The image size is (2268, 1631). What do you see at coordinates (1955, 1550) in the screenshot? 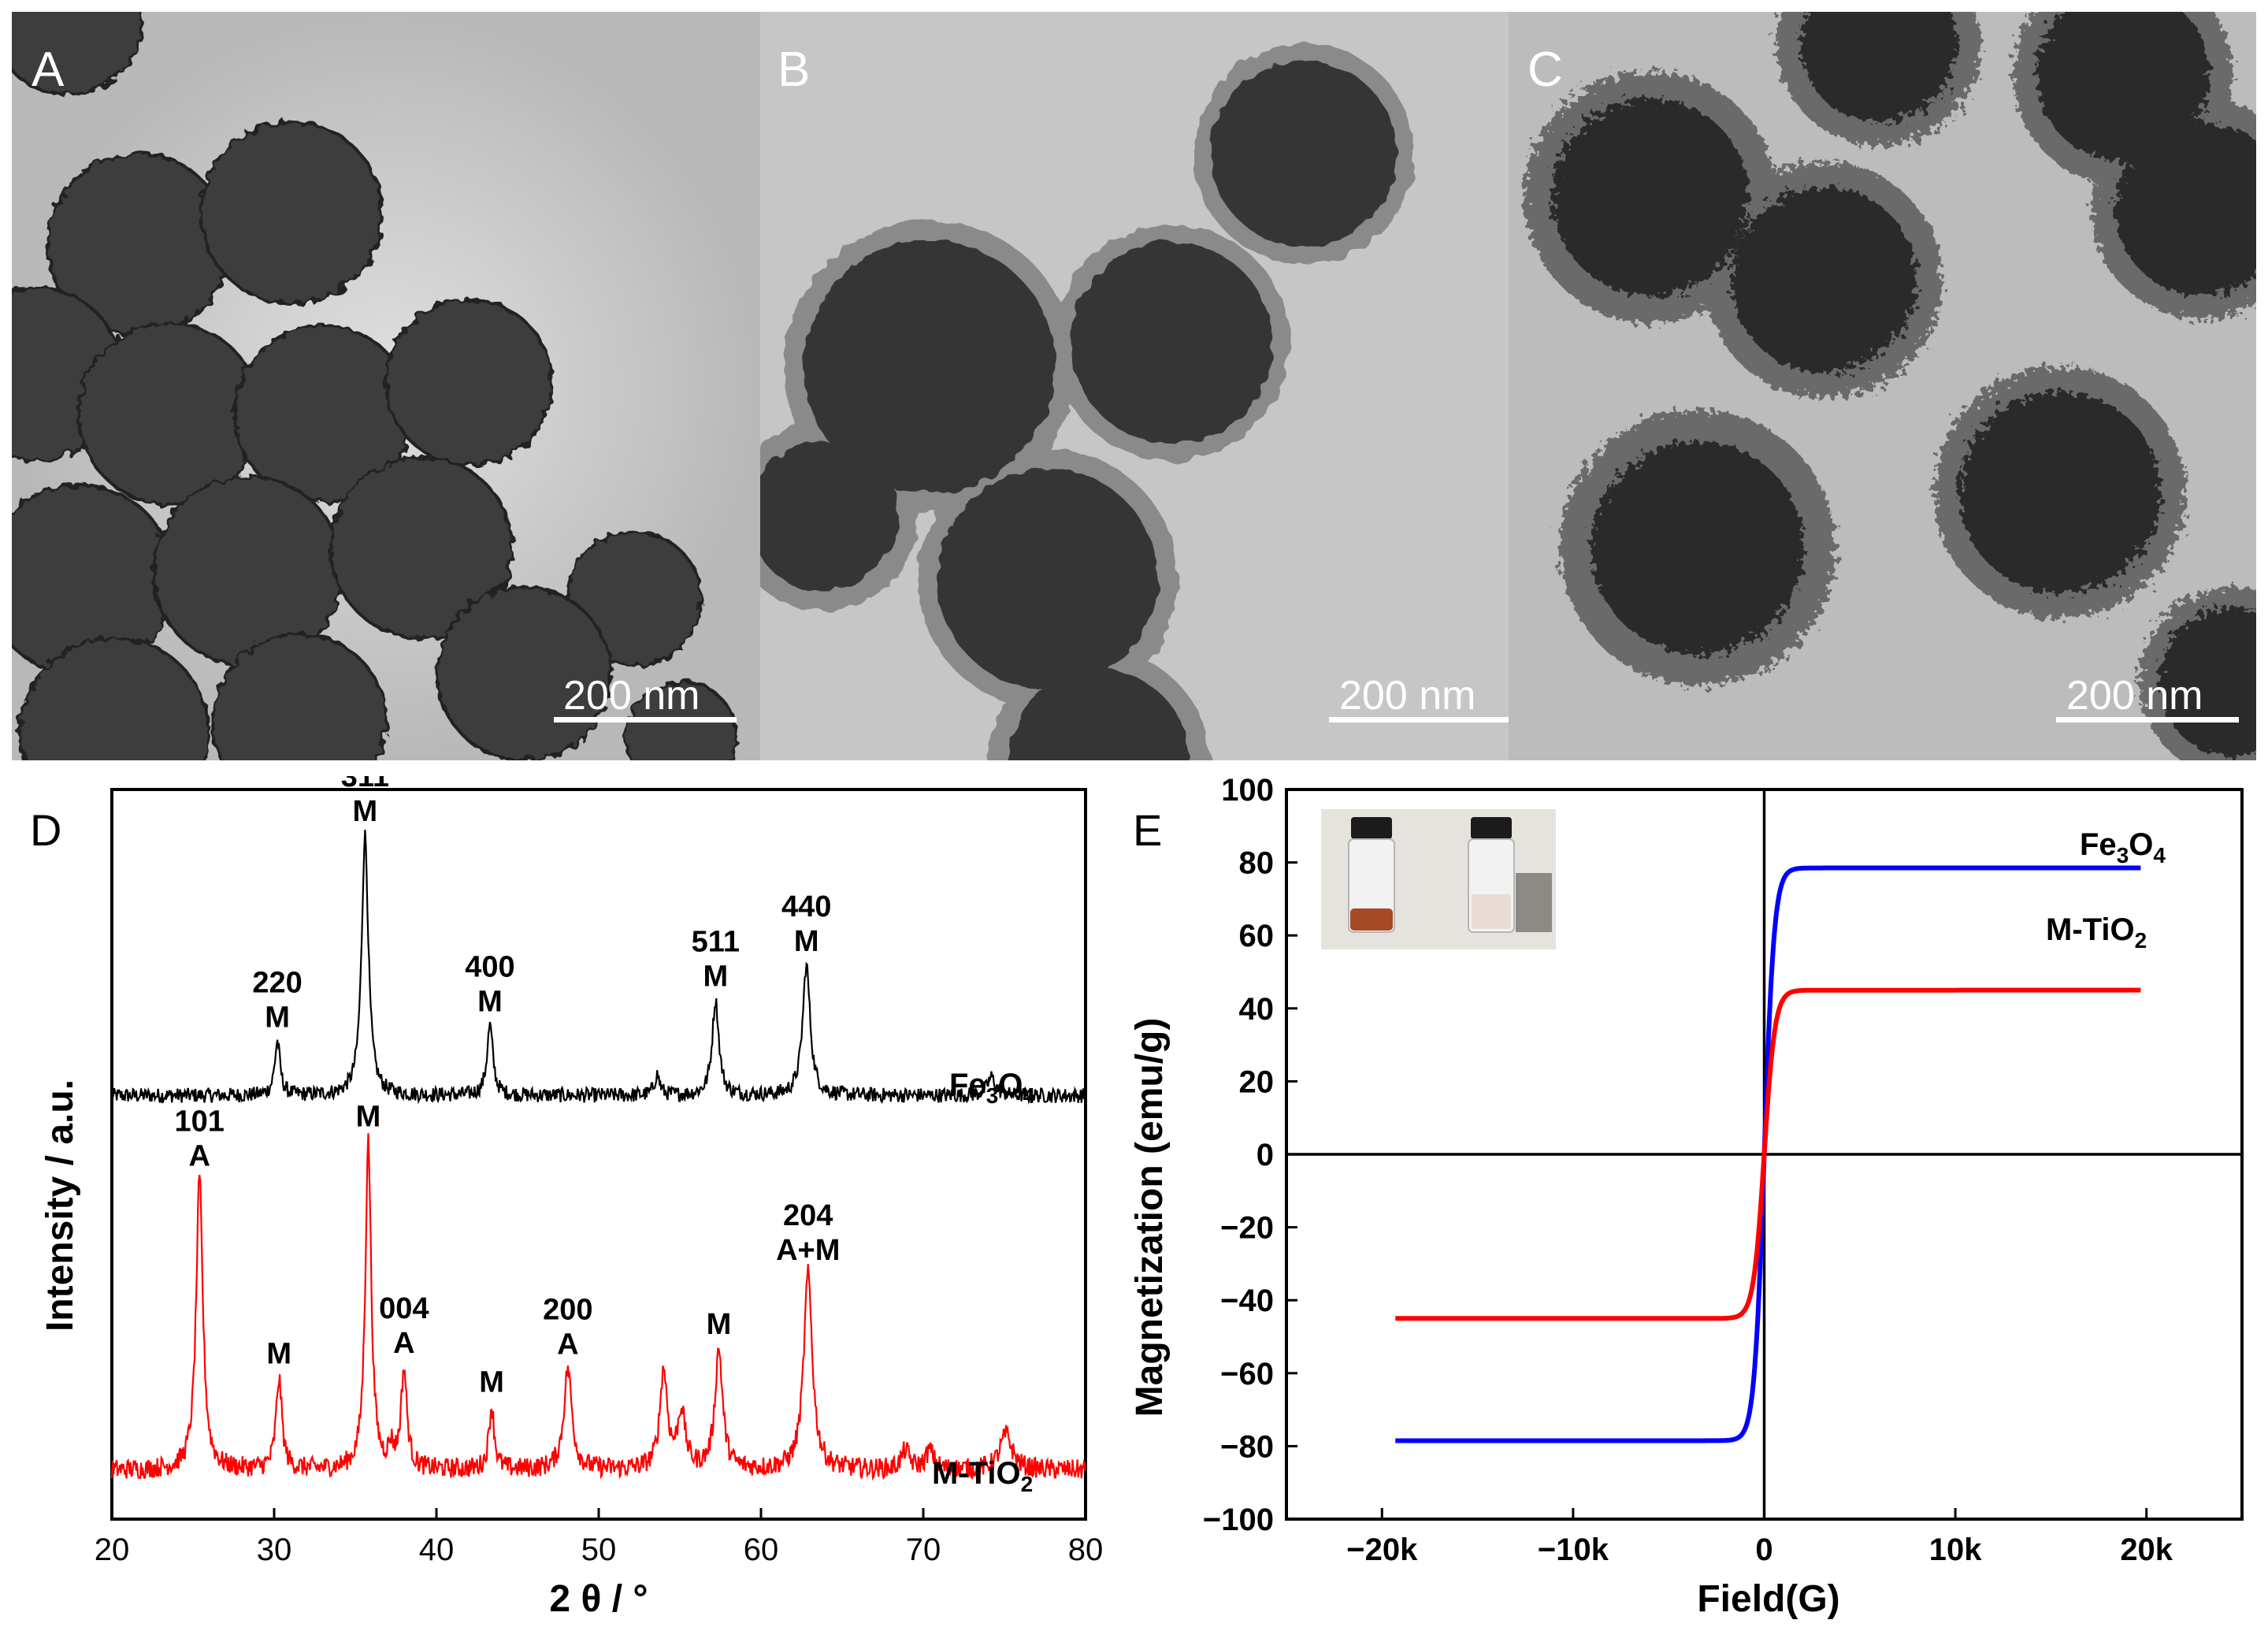
I see `vsm-x-tick-label: 10k` at bounding box center [1955, 1550].